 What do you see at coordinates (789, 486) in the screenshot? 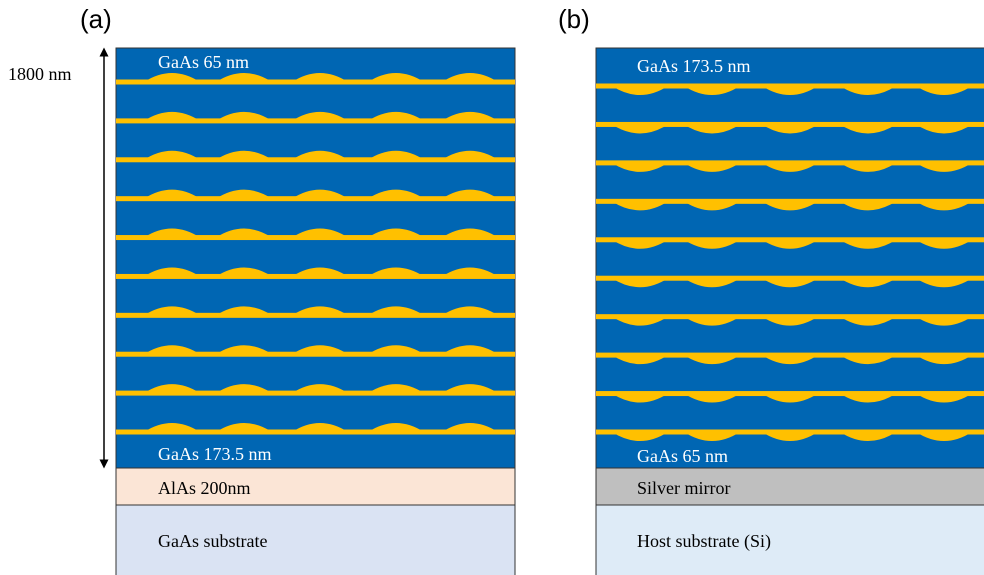
I see `mirror-layer` at bounding box center [789, 486].